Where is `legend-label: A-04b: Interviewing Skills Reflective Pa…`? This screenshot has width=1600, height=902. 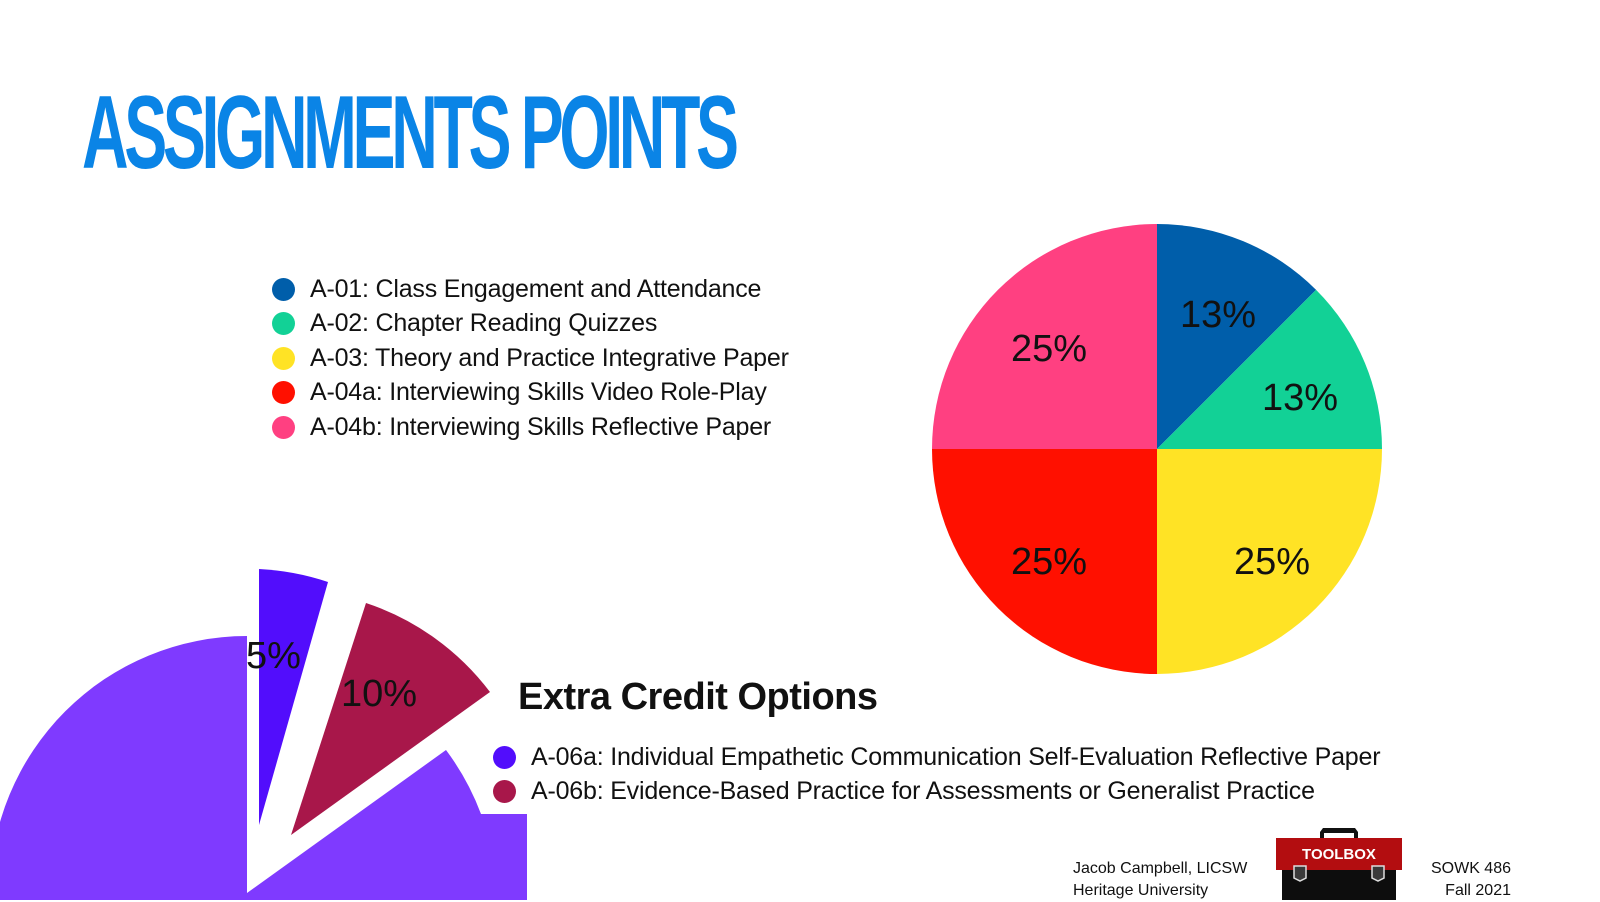
legend-label: A-04b: Interviewing Skills Reflective Pa… is located at coordinates (541, 426).